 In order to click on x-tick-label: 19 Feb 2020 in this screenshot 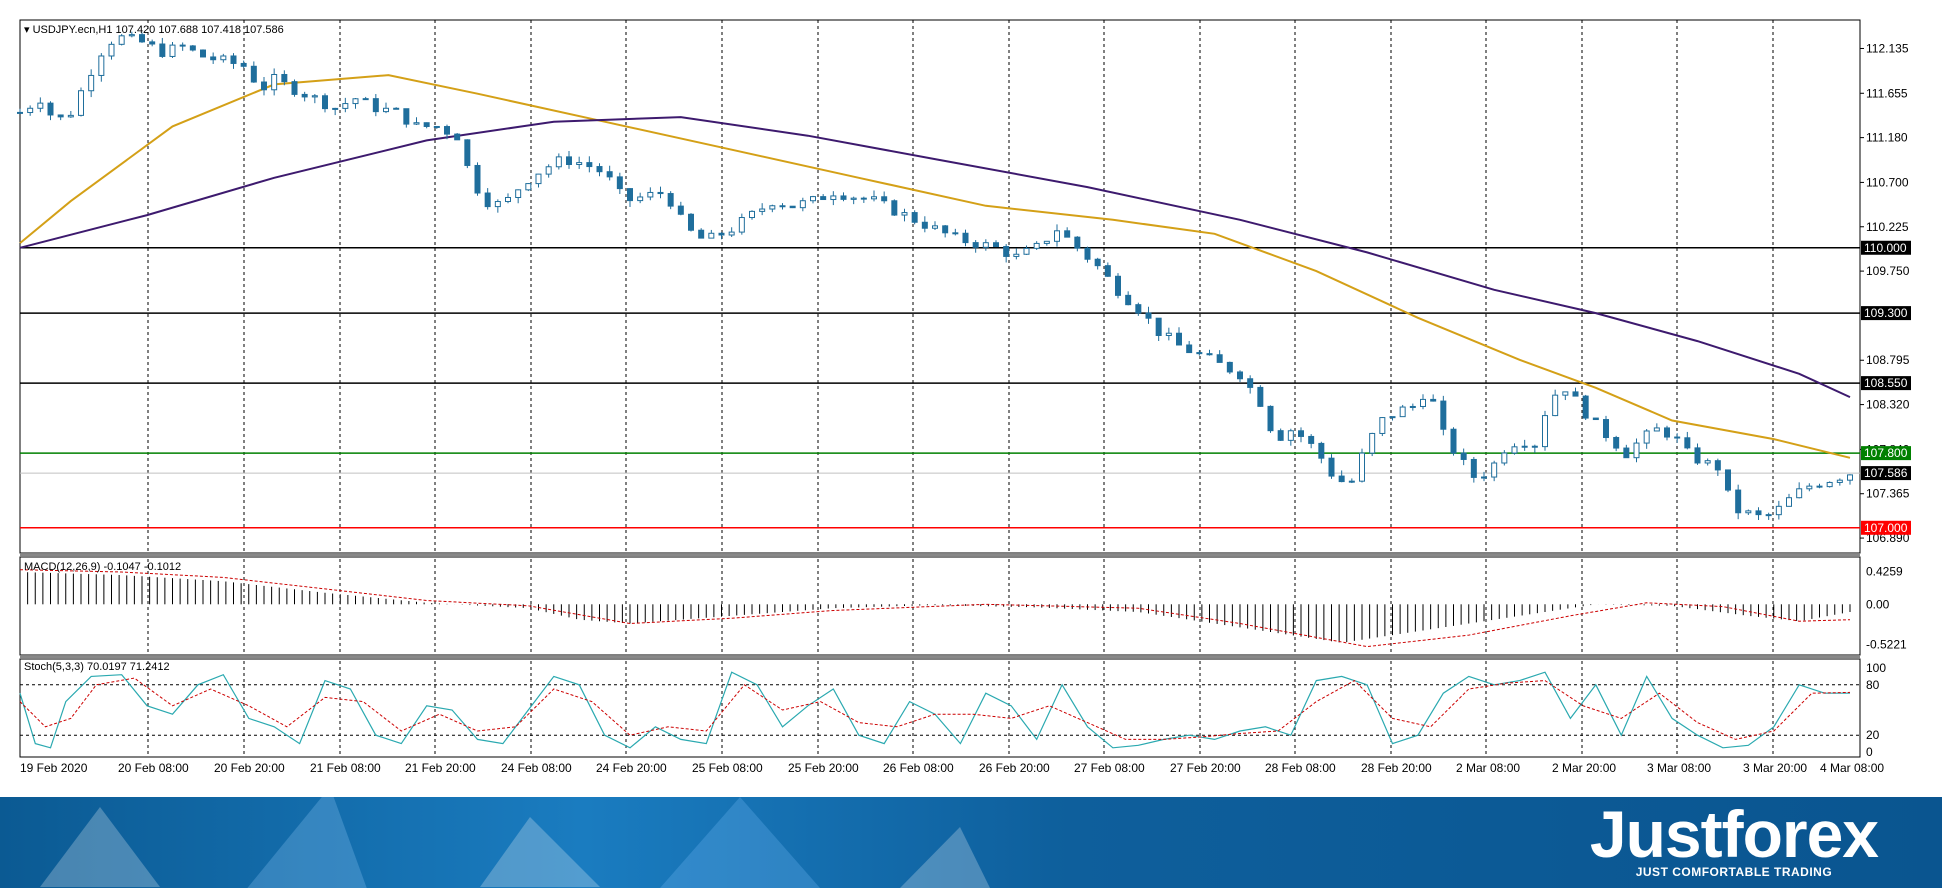, I will do `click(54, 768)`.